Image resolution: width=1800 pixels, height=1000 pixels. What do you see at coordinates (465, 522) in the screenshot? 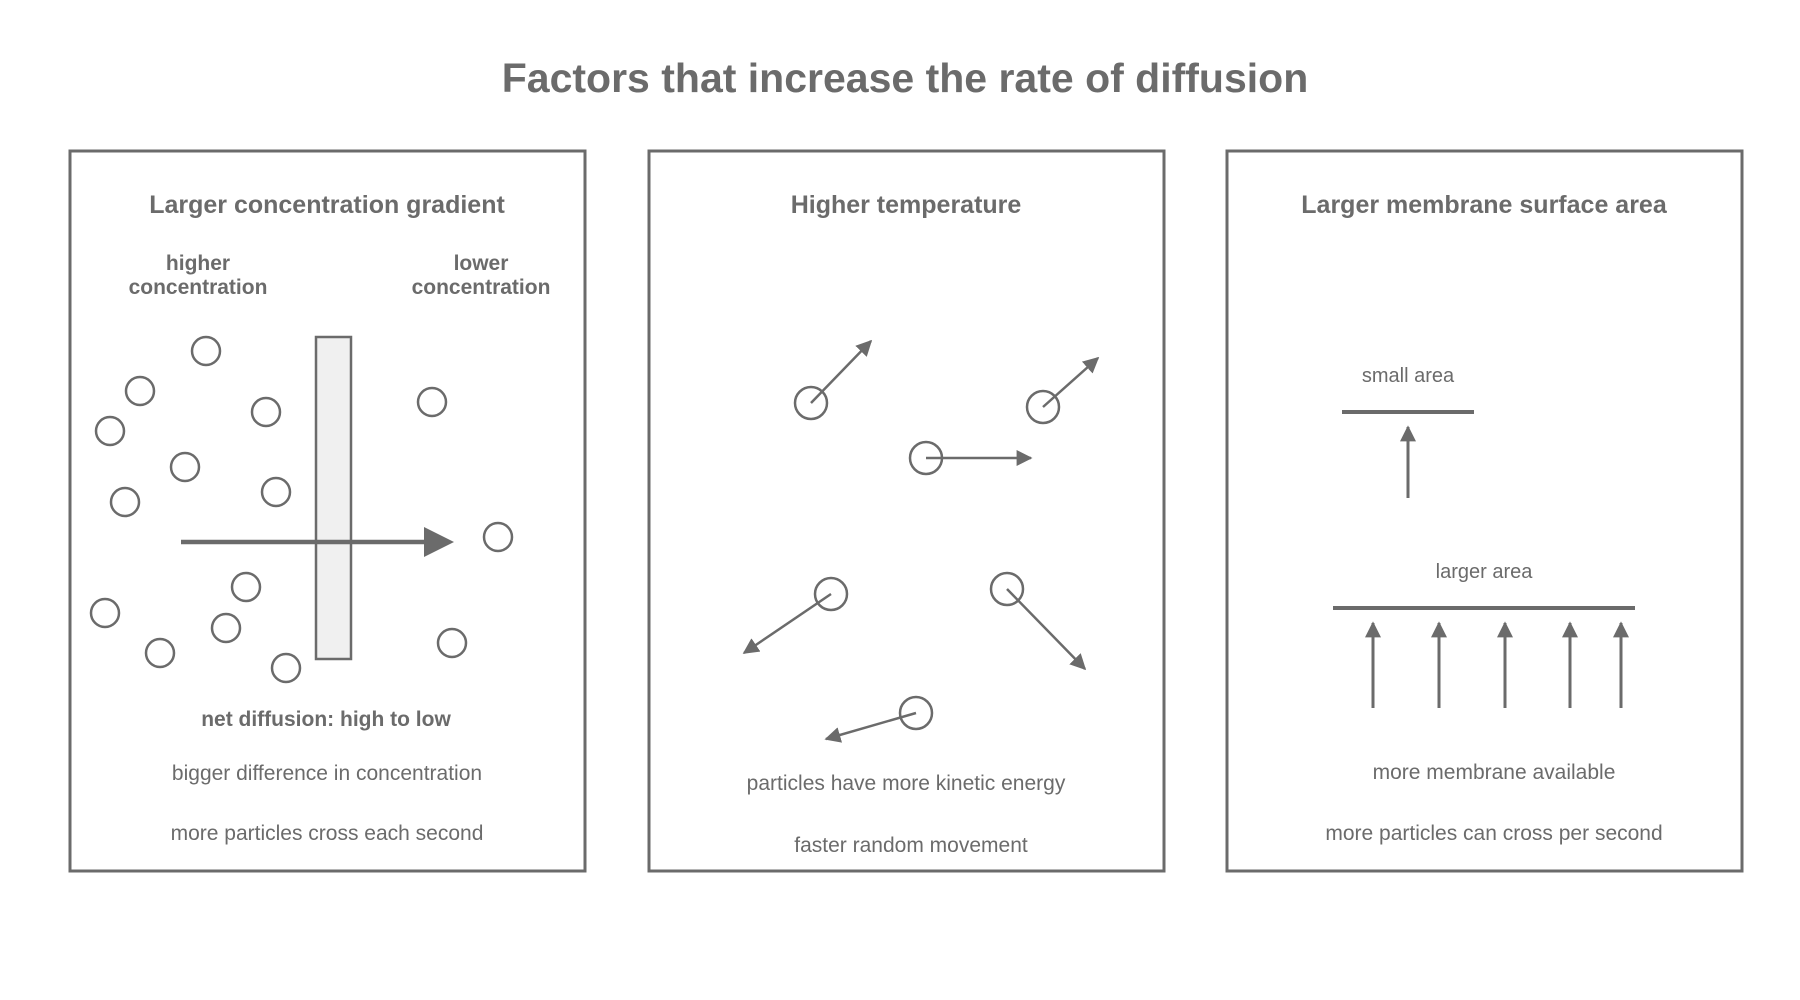
I see `low-concentration-particles` at bounding box center [465, 522].